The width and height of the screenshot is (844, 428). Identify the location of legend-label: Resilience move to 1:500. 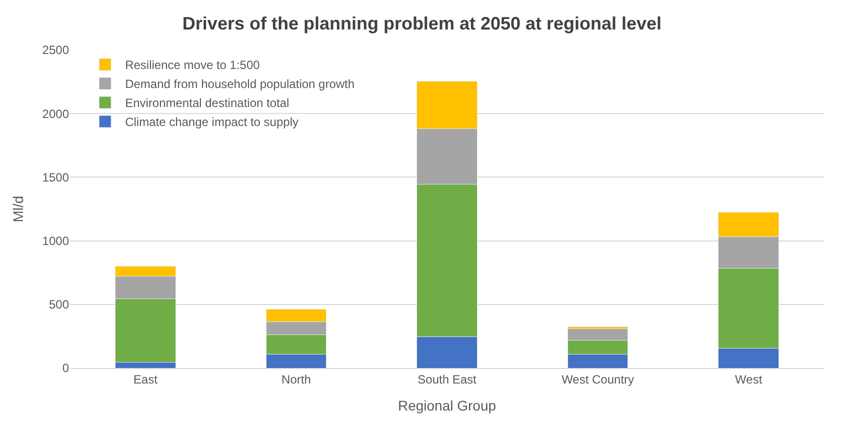
(192, 65).